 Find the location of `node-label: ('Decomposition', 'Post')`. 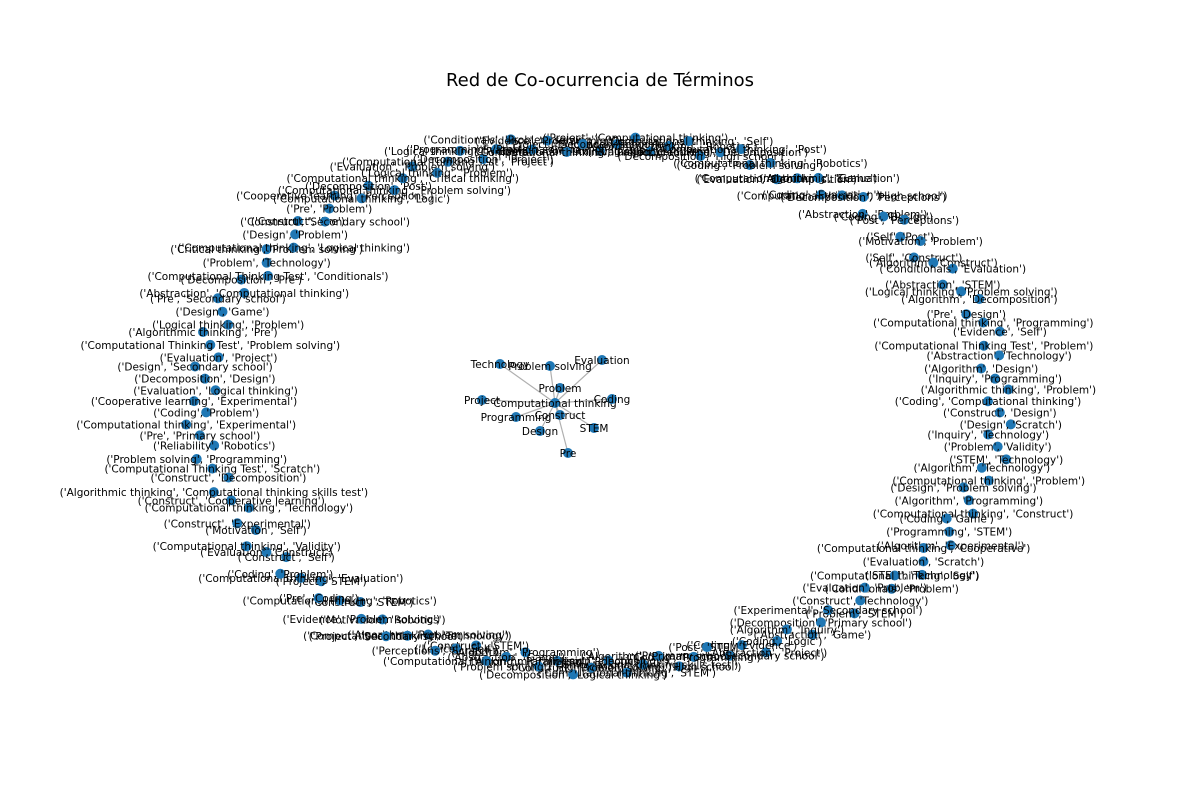

node-label: ('Decomposition', 'Post') is located at coordinates (368, 187).